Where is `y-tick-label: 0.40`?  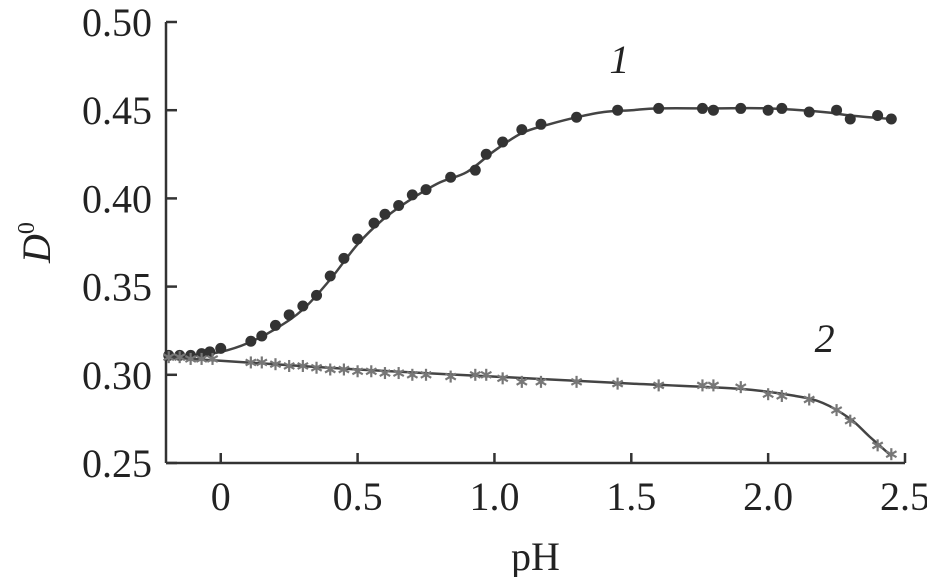
y-tick-label: 0.40 is located at coordinates (117, 198).